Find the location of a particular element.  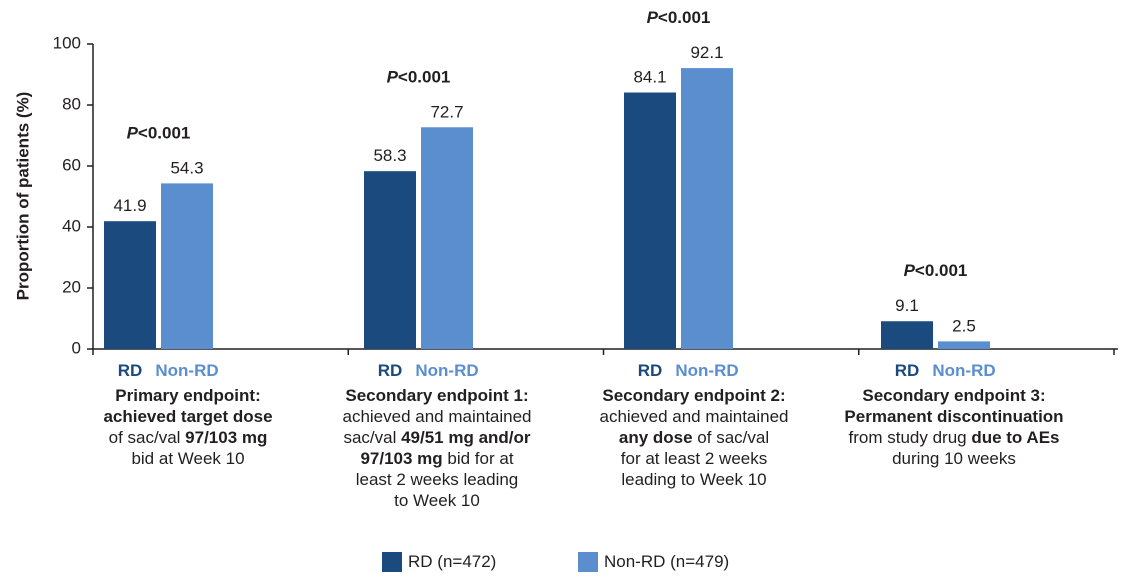

legend-item-nonrd: Non-RD (n=479) is located at coordinates (653, 562).